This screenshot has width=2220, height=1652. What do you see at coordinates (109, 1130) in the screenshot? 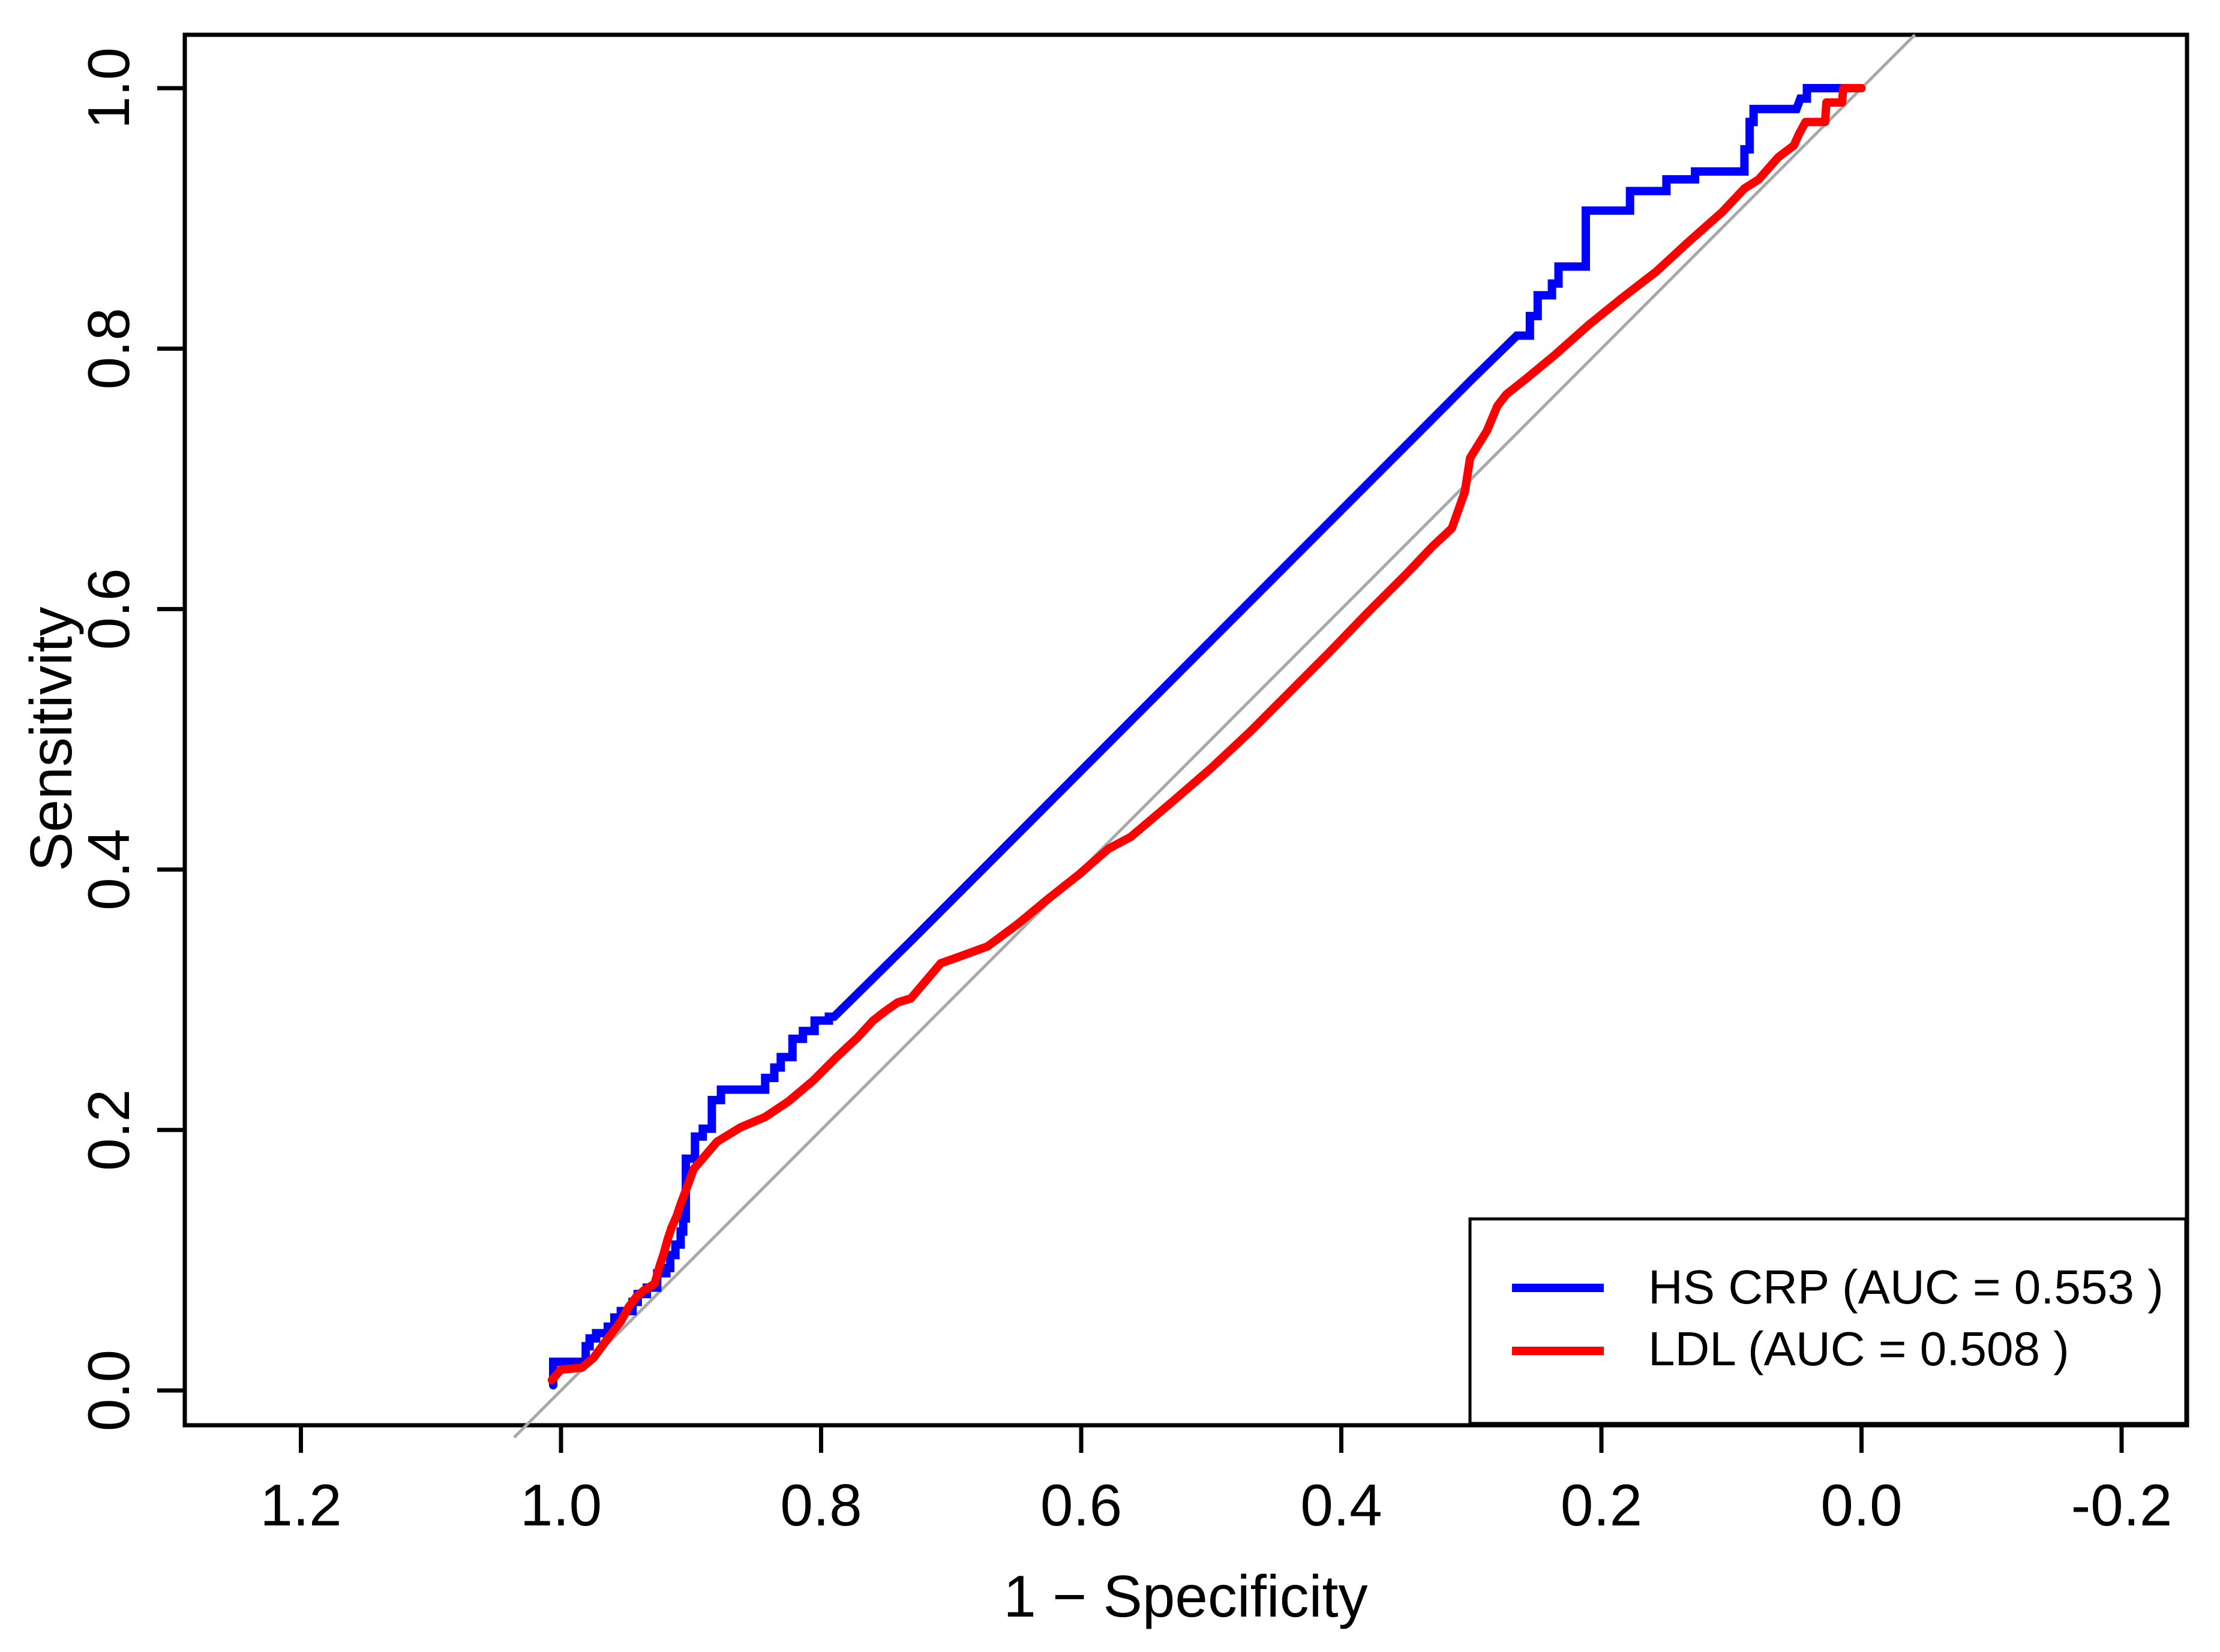
I see `y-tick-label: 0.2` at bounding box center [109, 1130].